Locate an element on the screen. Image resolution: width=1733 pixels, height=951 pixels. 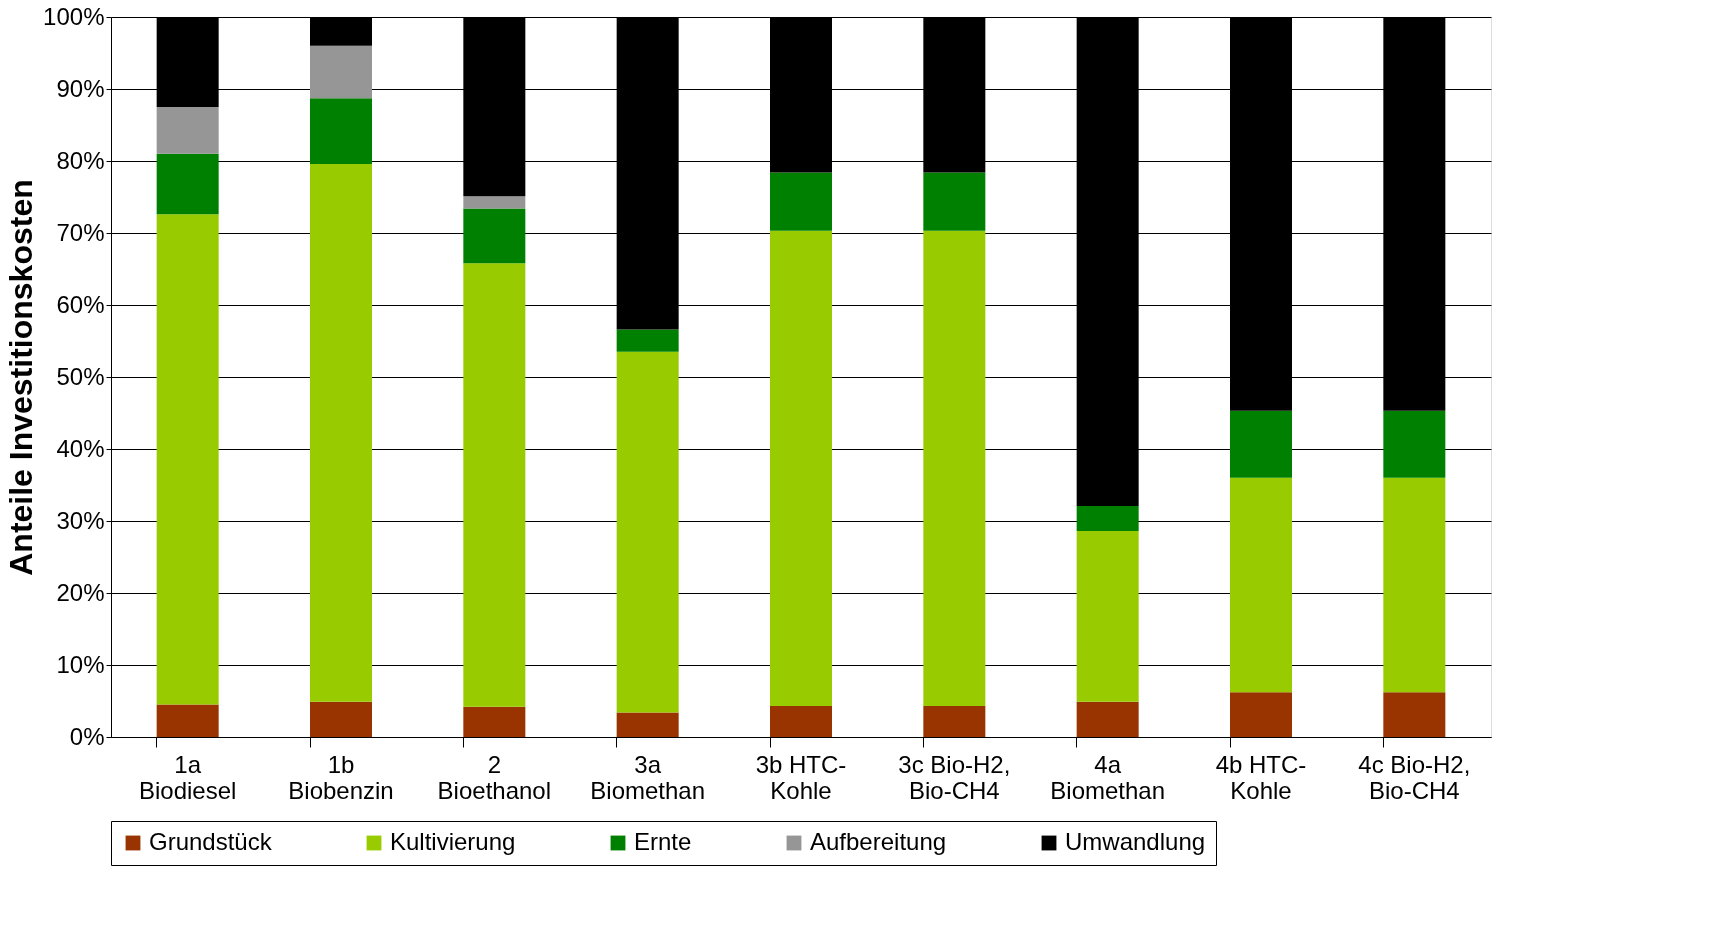
y-tick-label: 20% is located at coordinates (80, 592).